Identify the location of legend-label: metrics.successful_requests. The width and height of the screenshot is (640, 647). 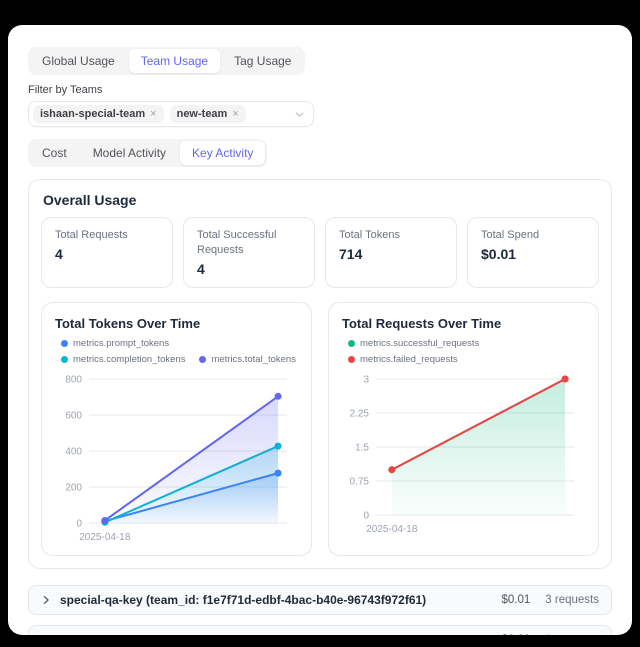
(420, 343).